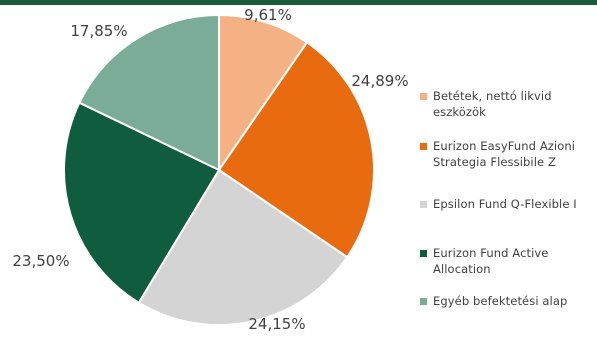 This screenshot has width=597, height=339. I want to click on slice-value-label-3: 24,15%, so click(276, 324).